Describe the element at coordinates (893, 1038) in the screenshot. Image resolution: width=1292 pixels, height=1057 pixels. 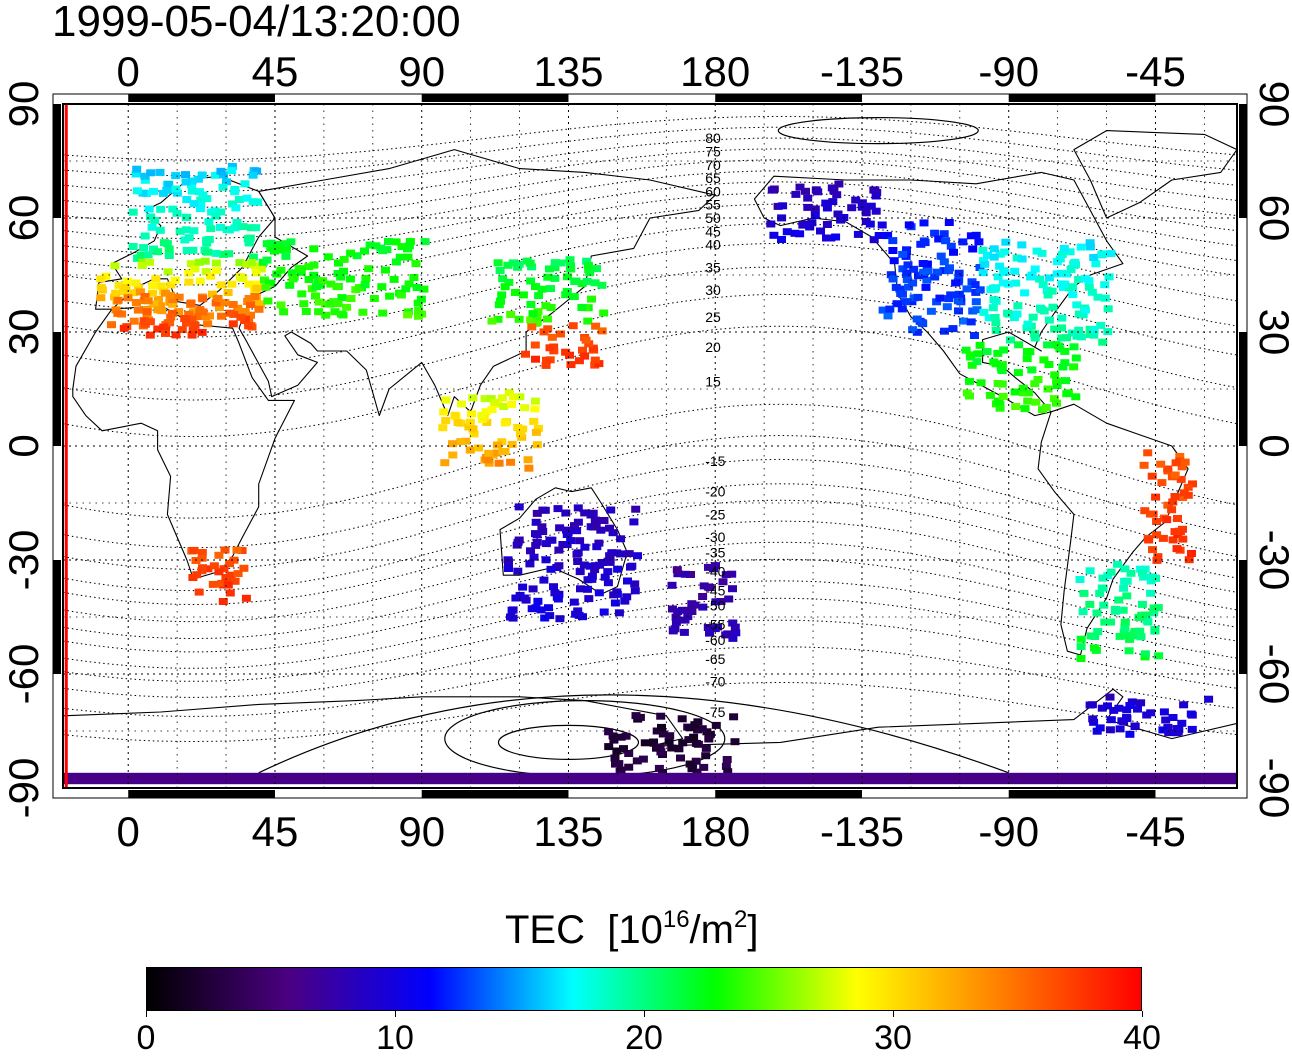
I see `colorbar-tick-label: 30` at that location.